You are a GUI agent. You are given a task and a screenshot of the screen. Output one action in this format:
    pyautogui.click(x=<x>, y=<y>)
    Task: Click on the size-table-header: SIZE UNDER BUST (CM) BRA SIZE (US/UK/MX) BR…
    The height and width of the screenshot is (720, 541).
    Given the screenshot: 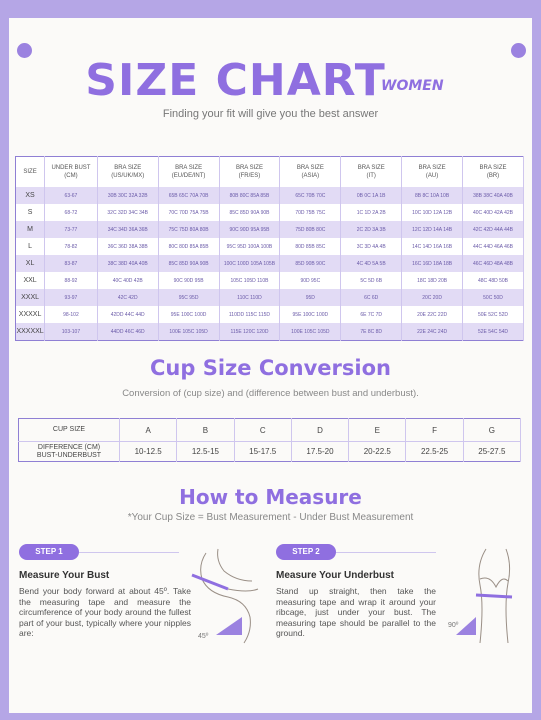 What is the action you would take?
    pyautogui.click(x=269, y=171)
    